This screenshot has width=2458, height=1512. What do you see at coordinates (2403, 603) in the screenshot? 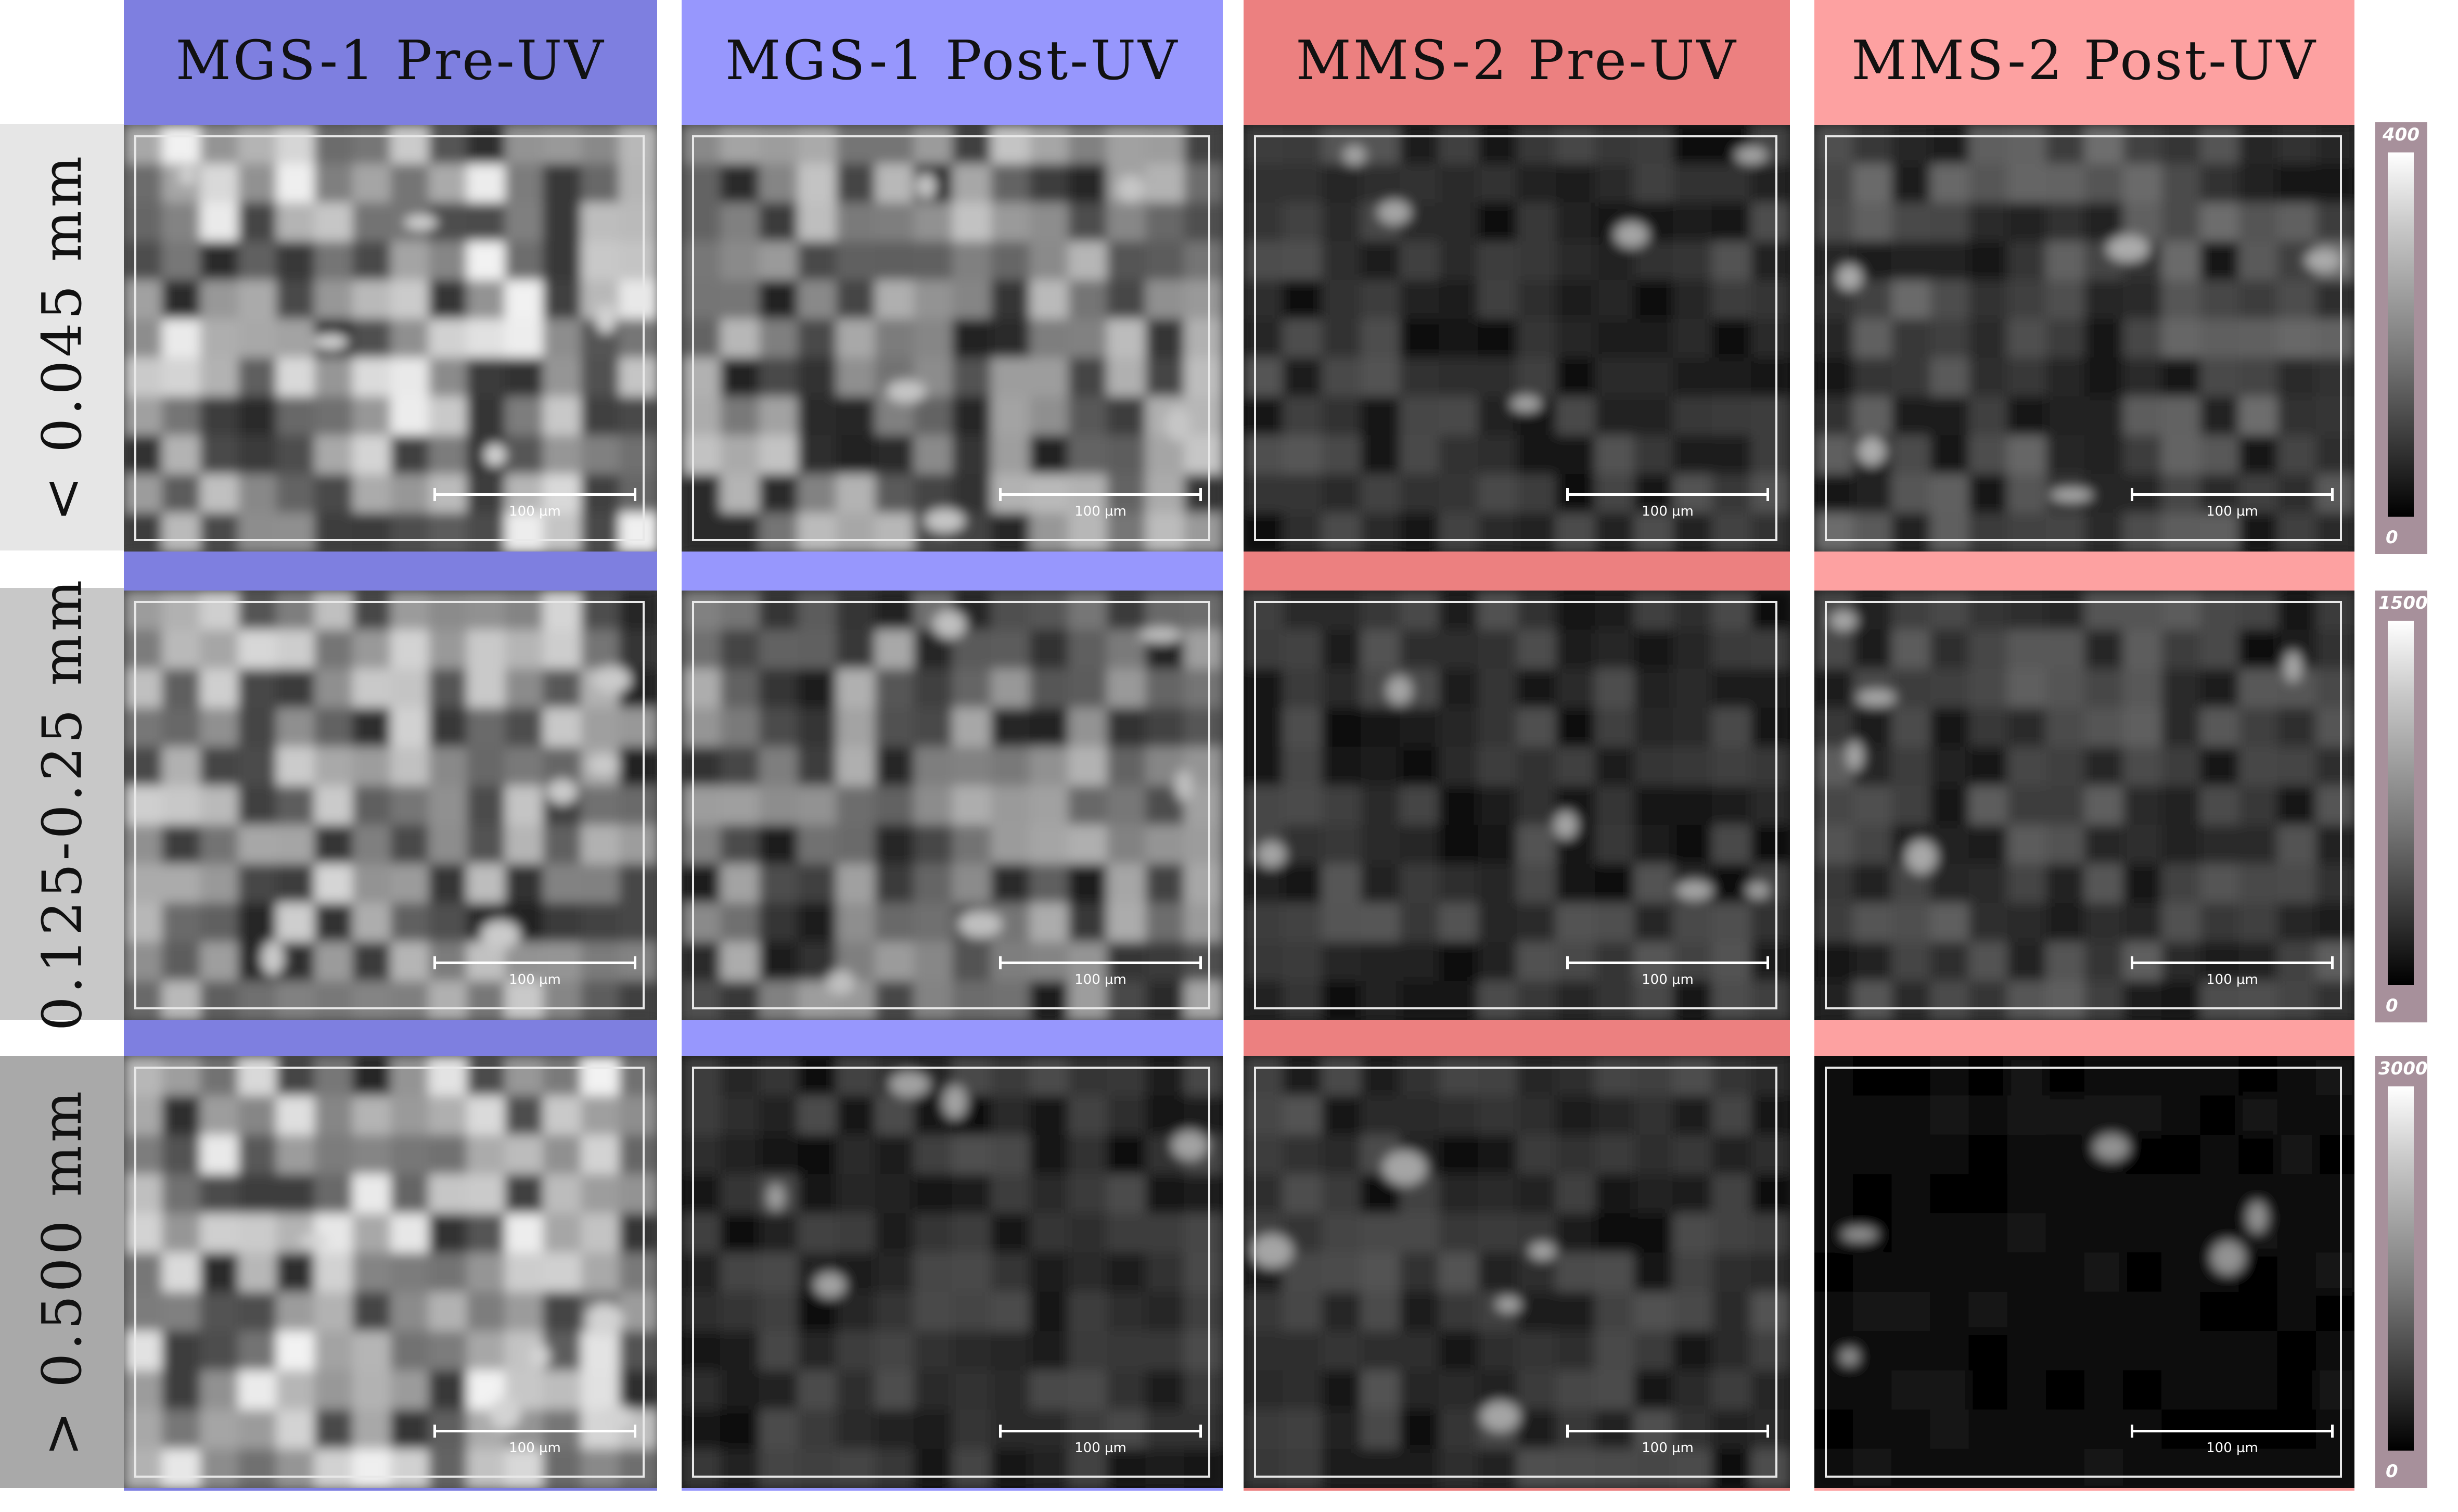
I see `colorbar-max-label: 1500` at bounding box center [2403, 603].